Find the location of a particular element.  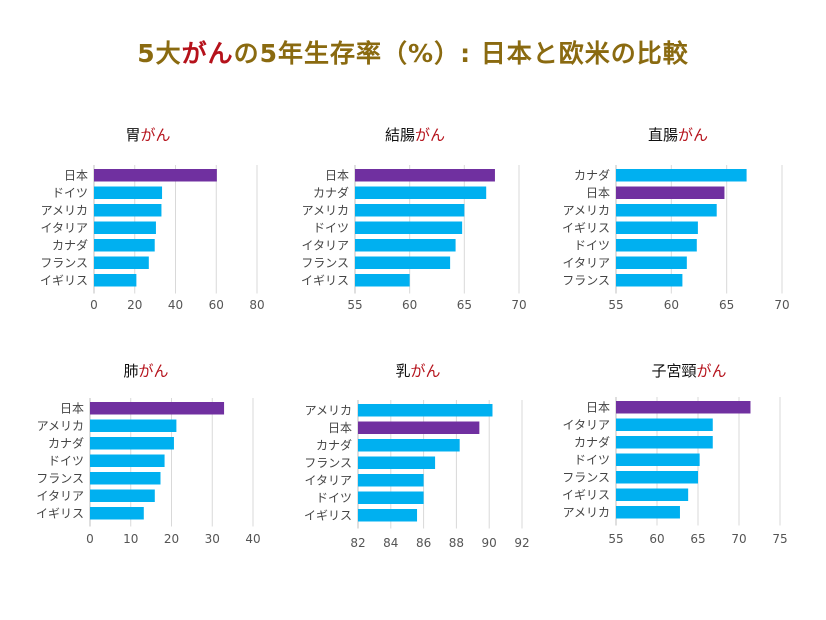

tick-label: 92 is located at coordinates (521, 543).